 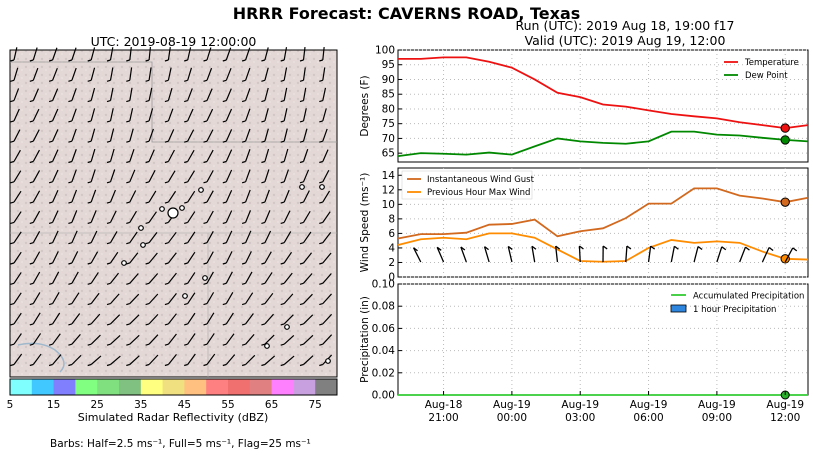 What do you see at coordinates (785, 128) in the screenshot?
I see `valid-time-point` at bounding box center [785, 128].